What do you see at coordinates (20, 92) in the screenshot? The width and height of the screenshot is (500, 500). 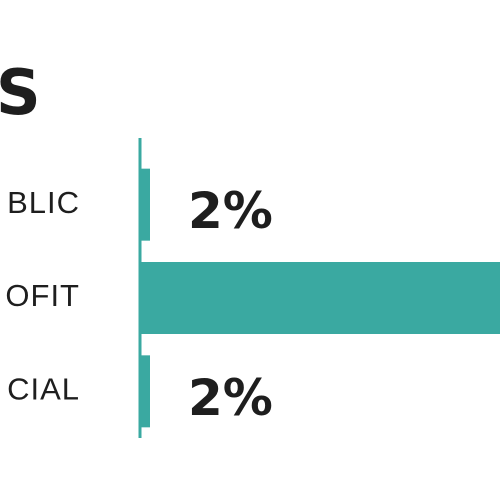 I see `chart-title: S` at bounding box center [20, 92].